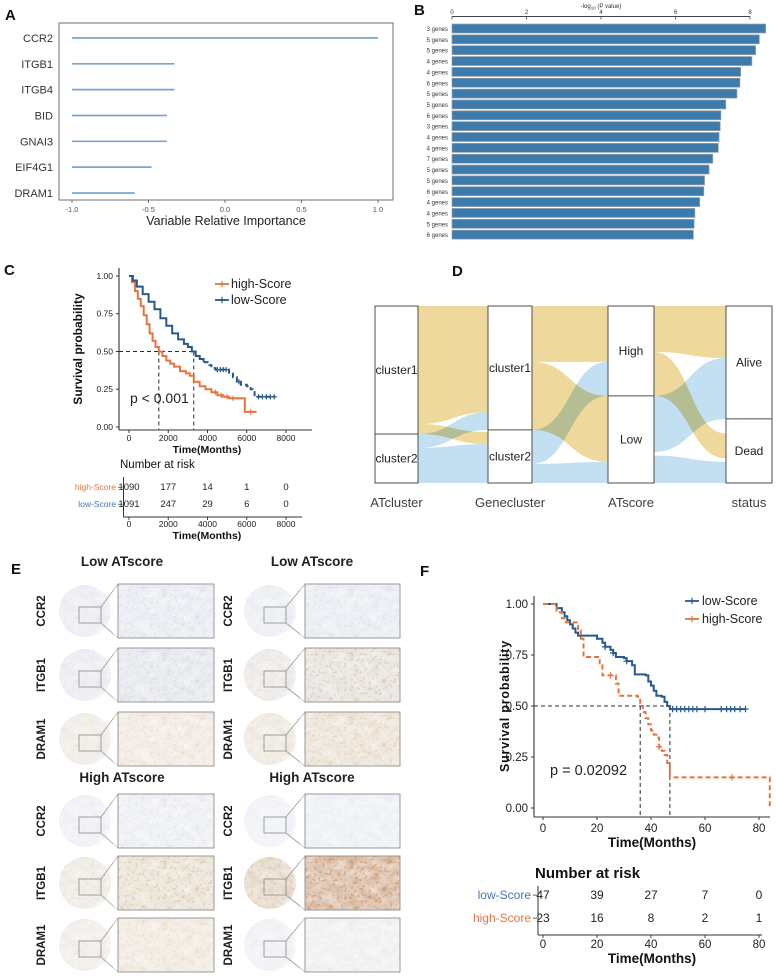 This screenshot has width=776, height=977. Describe the element at coordinates (749, 451) in the screenshot. I see `node-label: Dead` at that location.